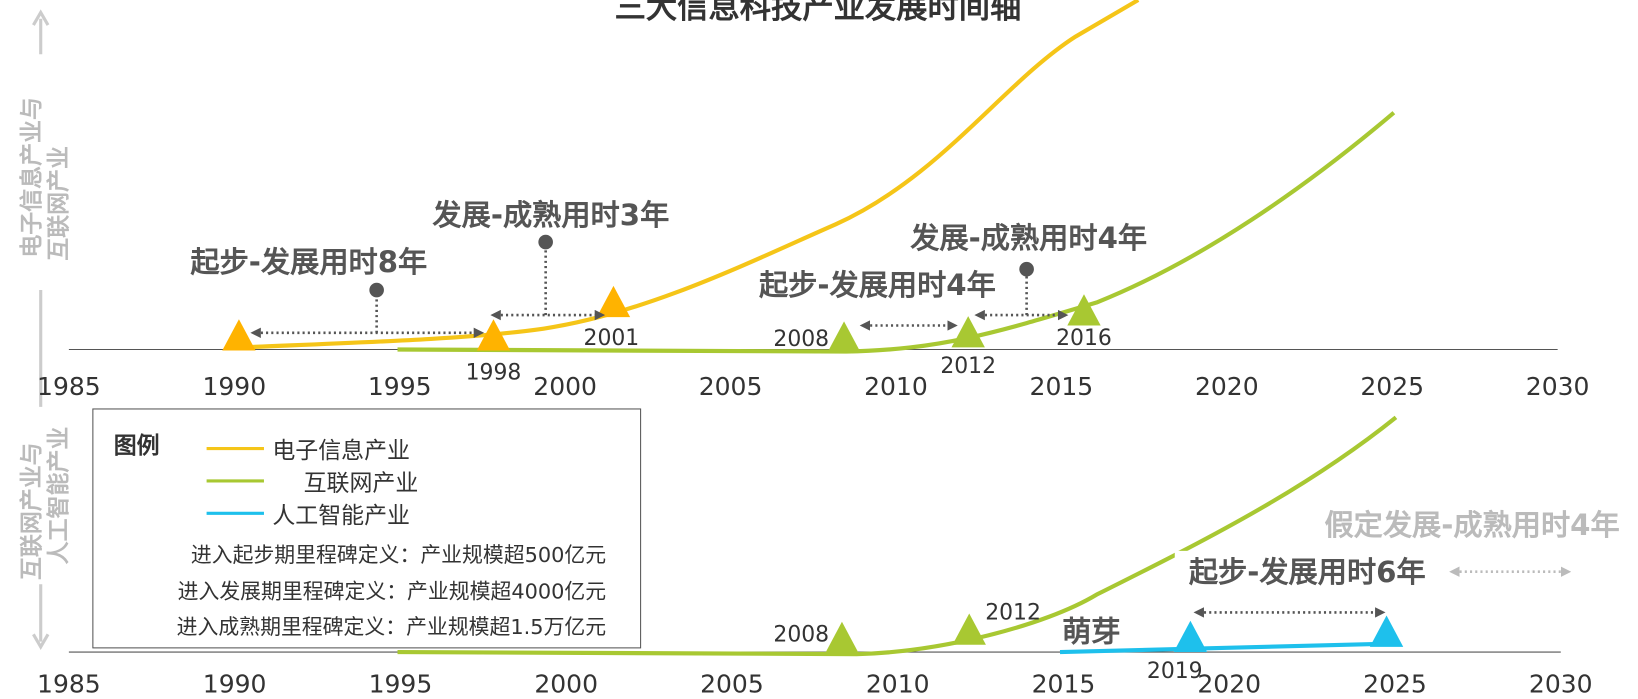 The width and height of the screenshot is (1638, 699). Describe the element at coordinates (392, 592) in the screenshot. I see `legend-definition: 进入发展期里程碑定义：产业规模超4000亿元` at that location.